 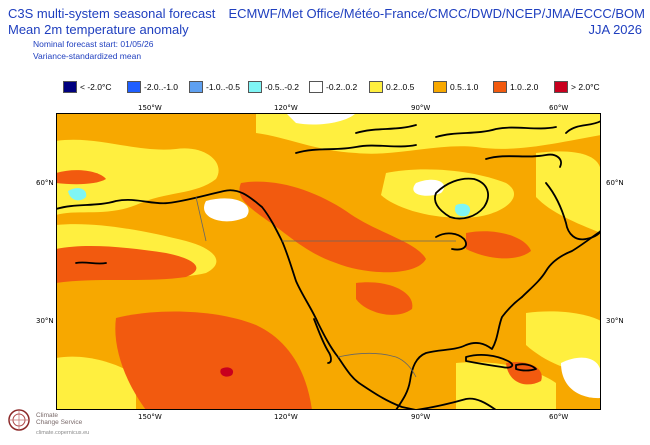 I want to click on legend-label: 0.2..0.5, so click(x=400, y=87).